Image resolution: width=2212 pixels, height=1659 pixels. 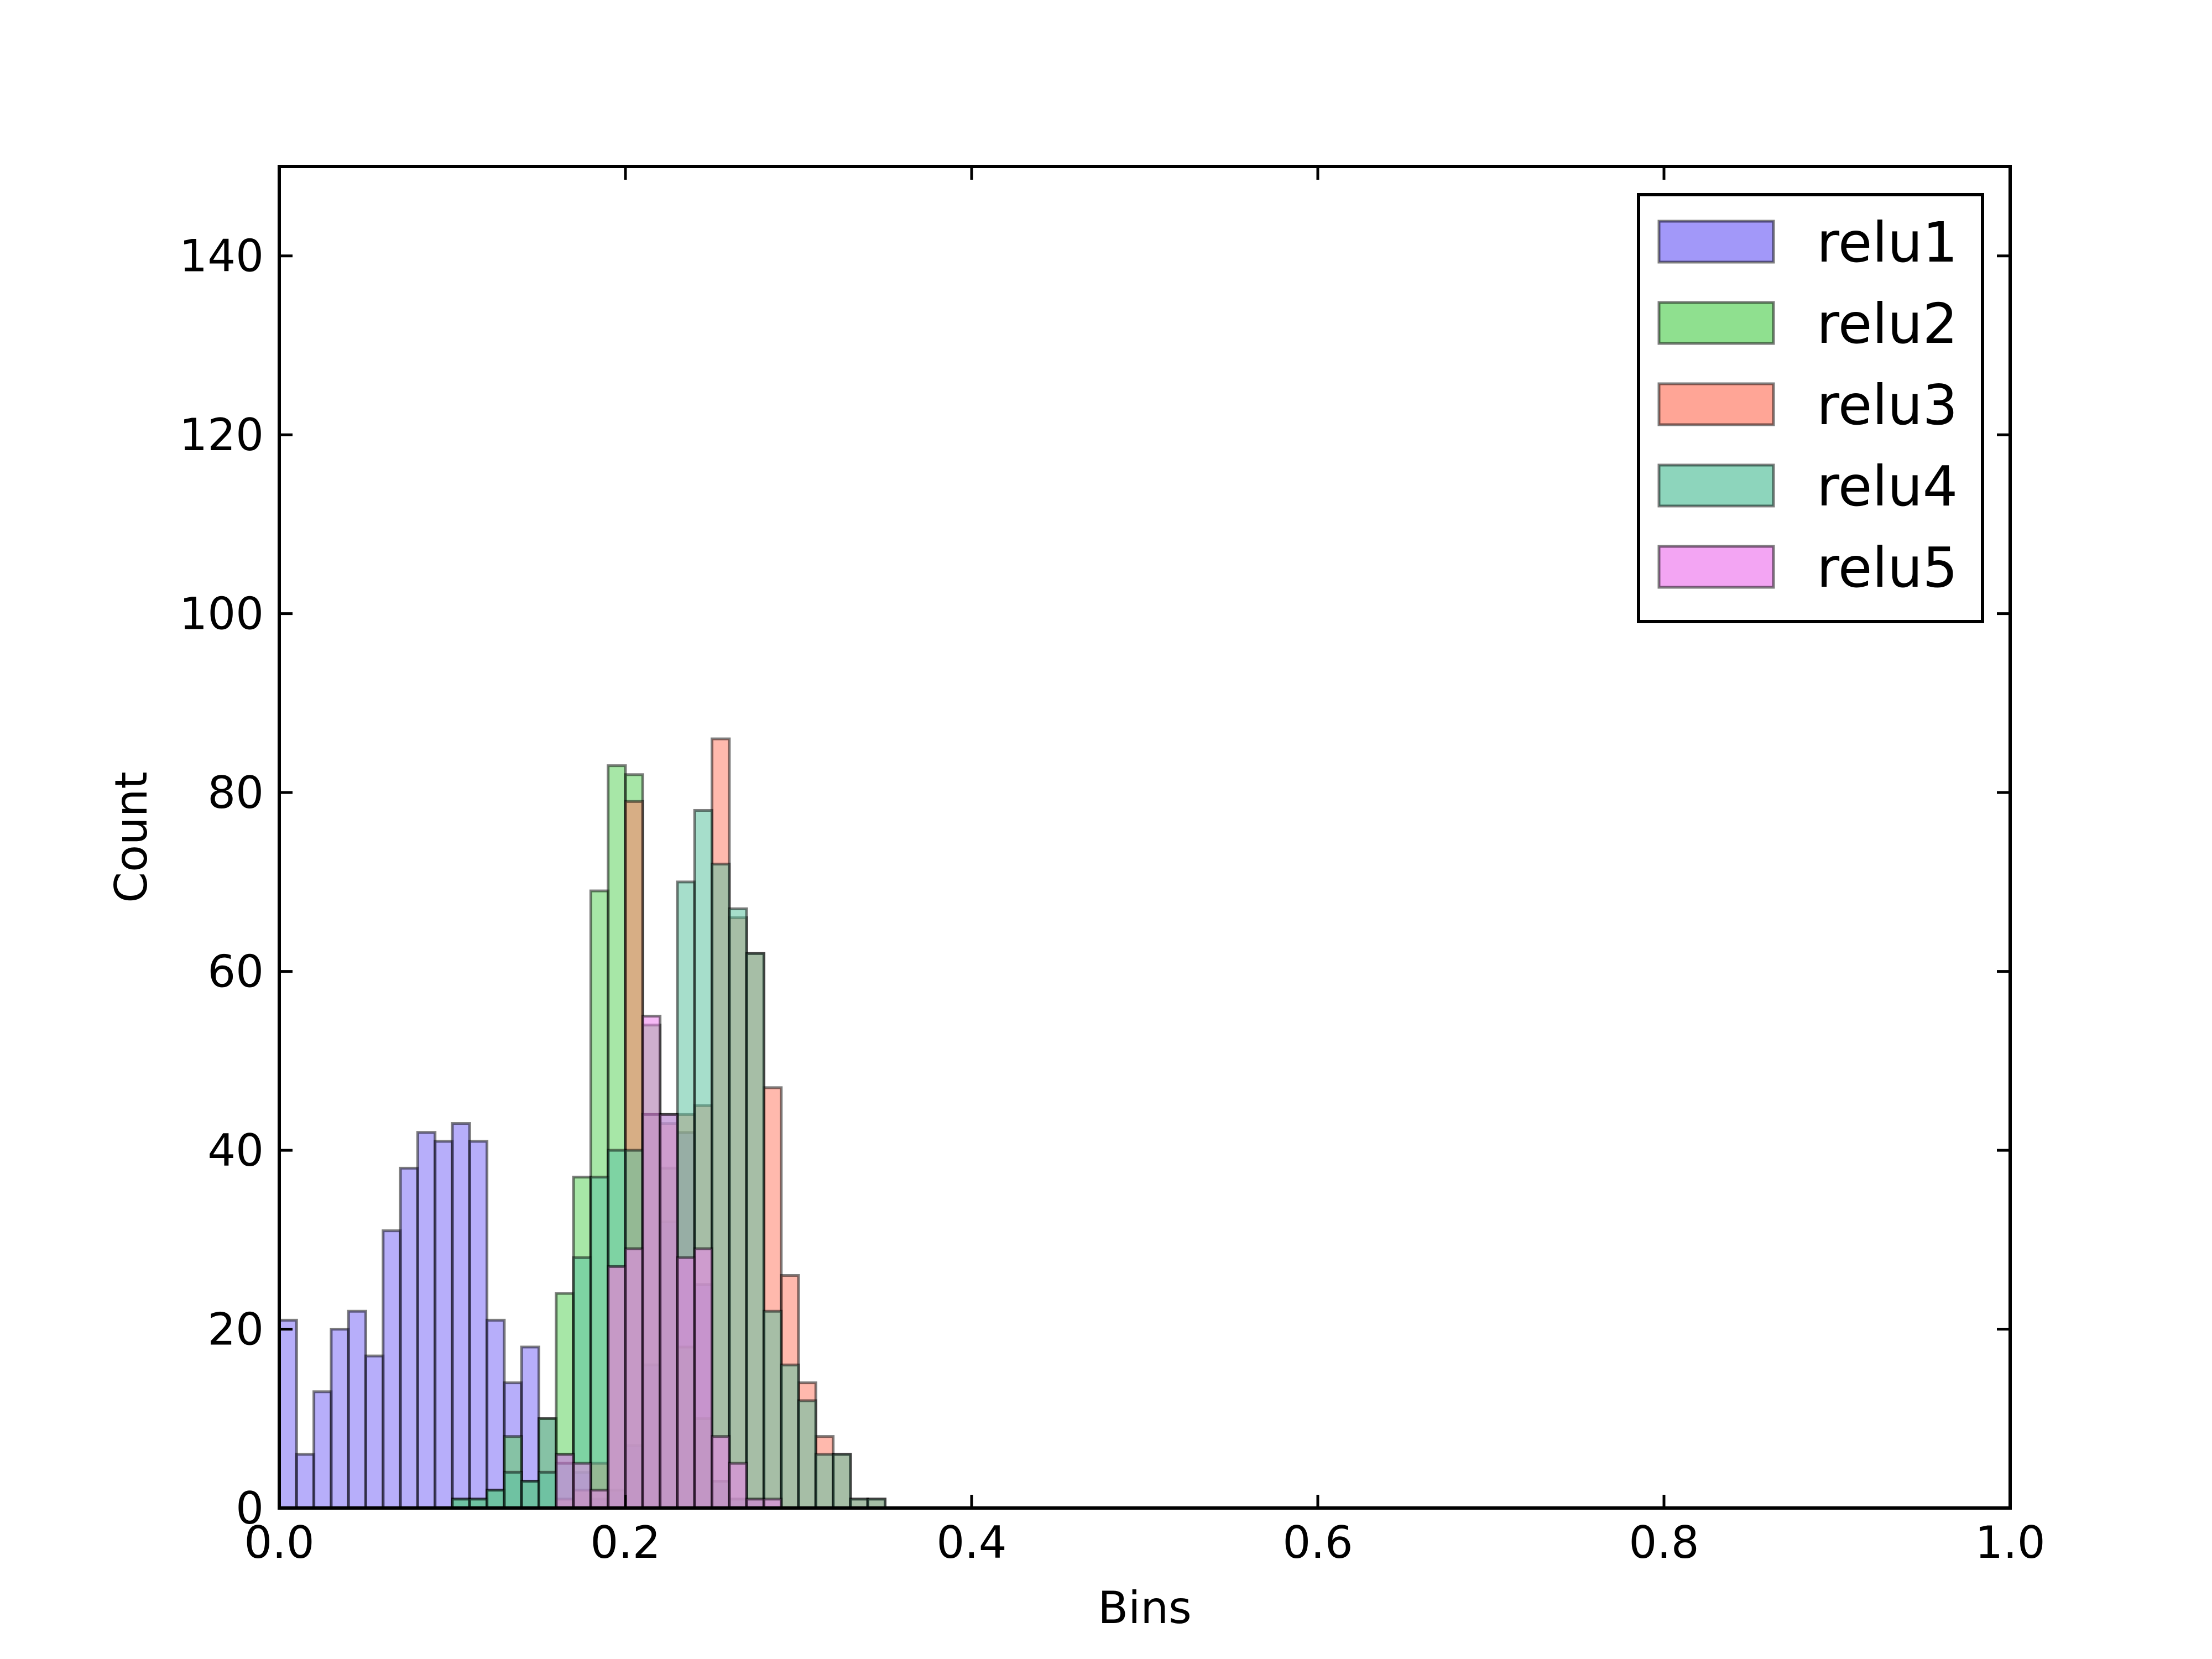 I want to click on y-tick-label: 100, so click(x=222, y=614).